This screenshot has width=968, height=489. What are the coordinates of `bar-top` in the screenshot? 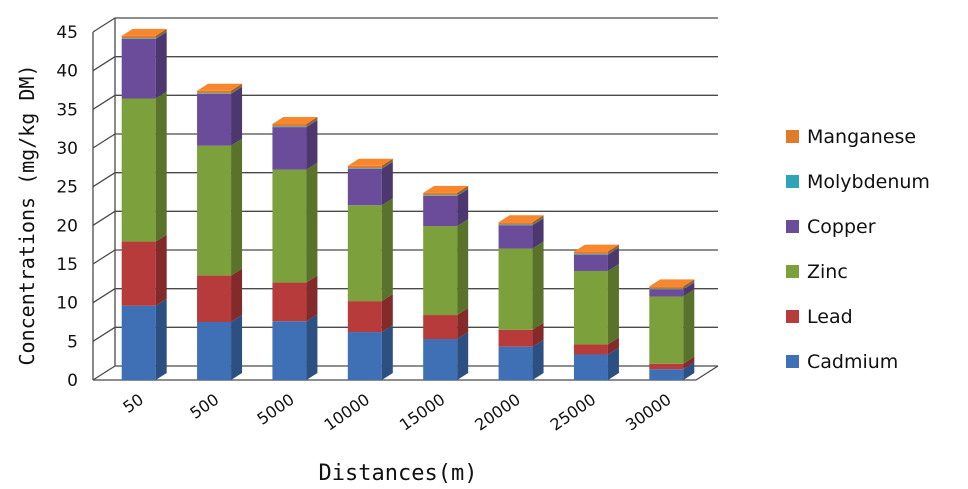 It's located at (521, 219).